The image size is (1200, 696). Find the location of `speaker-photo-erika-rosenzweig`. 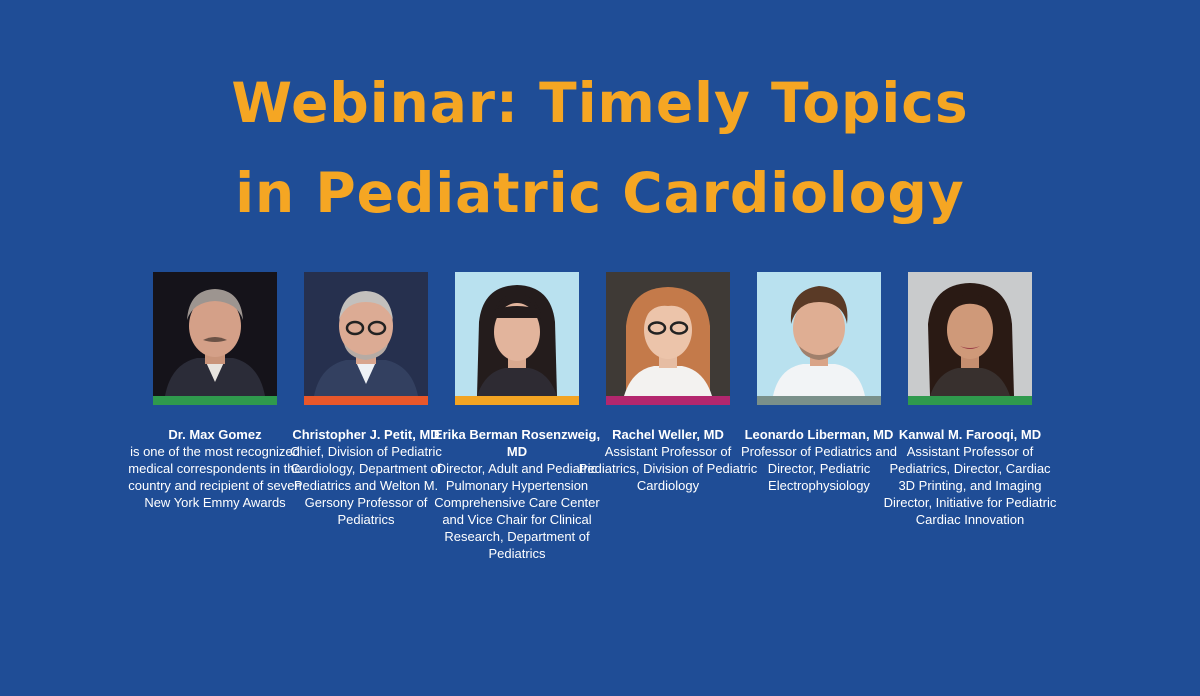

speaker-photo-erika-rosenzweig is located at coordinates (517, 334).